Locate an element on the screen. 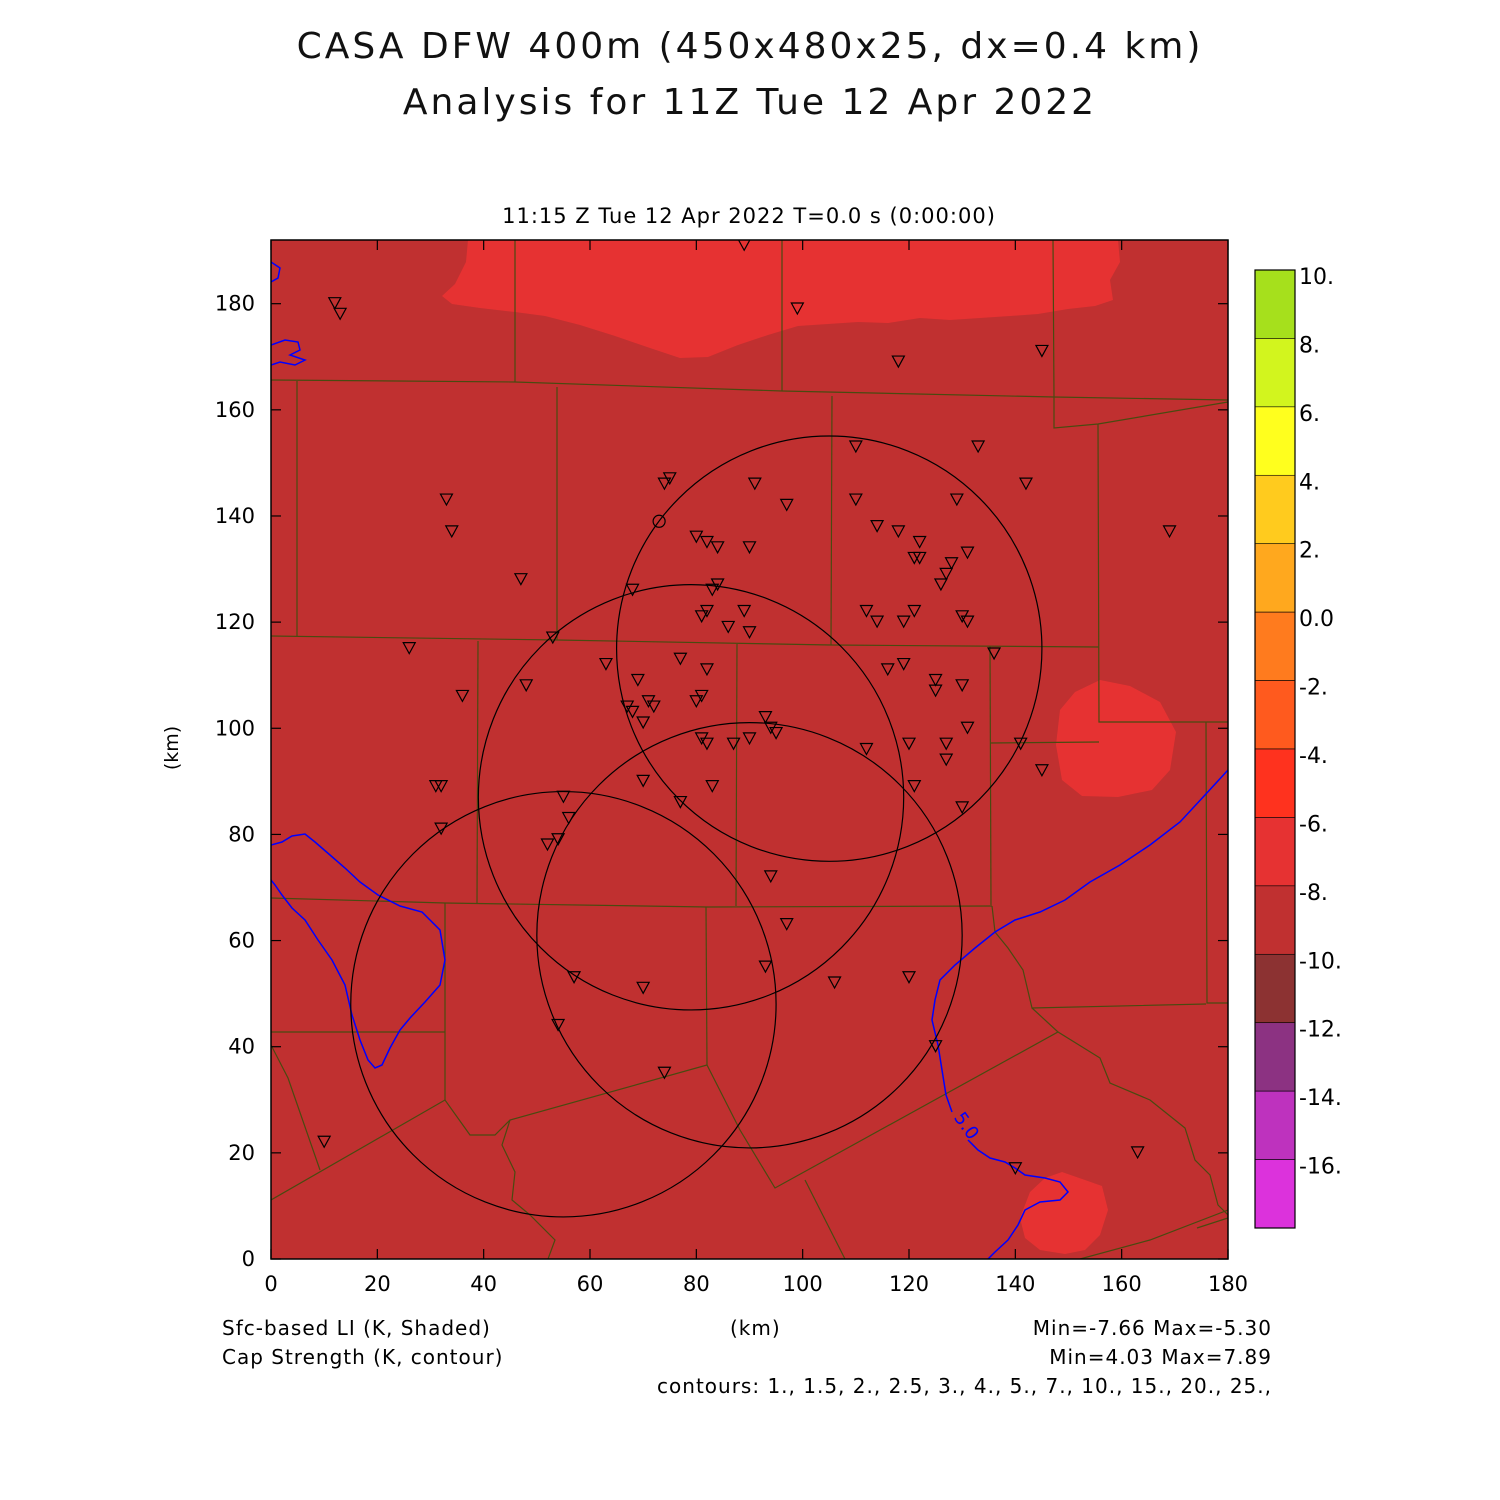 Image resolution: width=1500 pixels, height=1500 pixels. x-tick-label: 140 is located at coordinates (1015, 1284).